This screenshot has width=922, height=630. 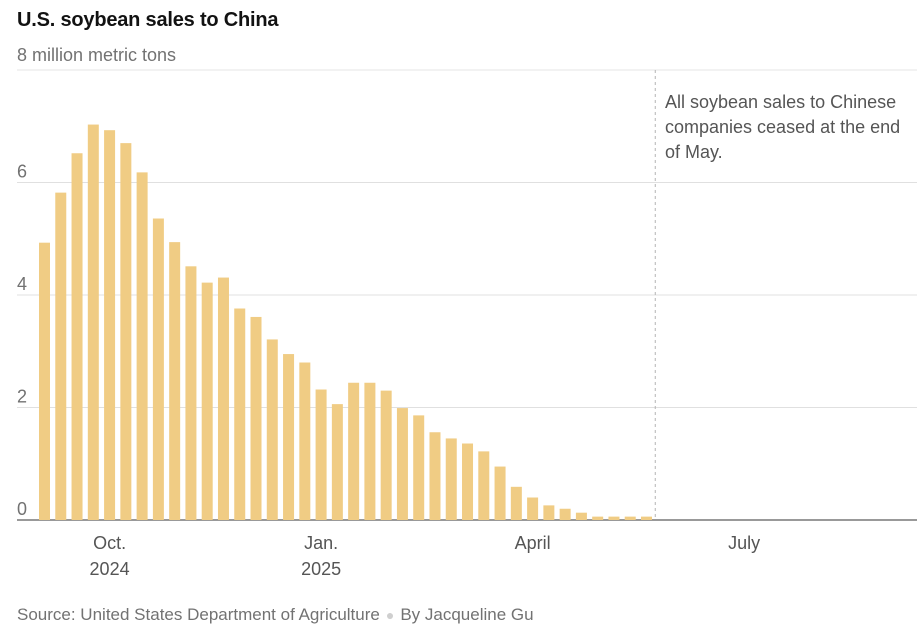 What do you see at coordinates (744, 543) in the screenshot?
I see `x-tick-label: July` at bounding box center [744, 543].